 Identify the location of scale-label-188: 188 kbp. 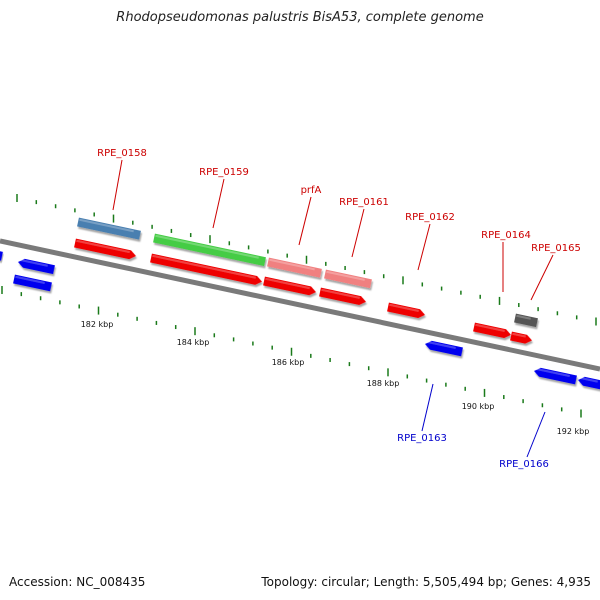
(383, 383).